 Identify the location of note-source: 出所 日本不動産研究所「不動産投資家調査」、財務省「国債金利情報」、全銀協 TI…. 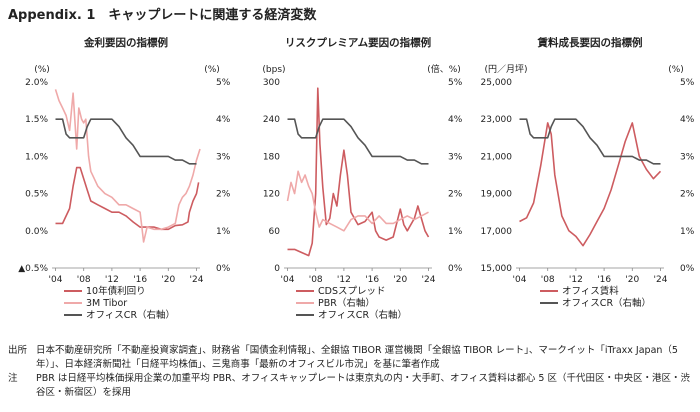
(351, 358).